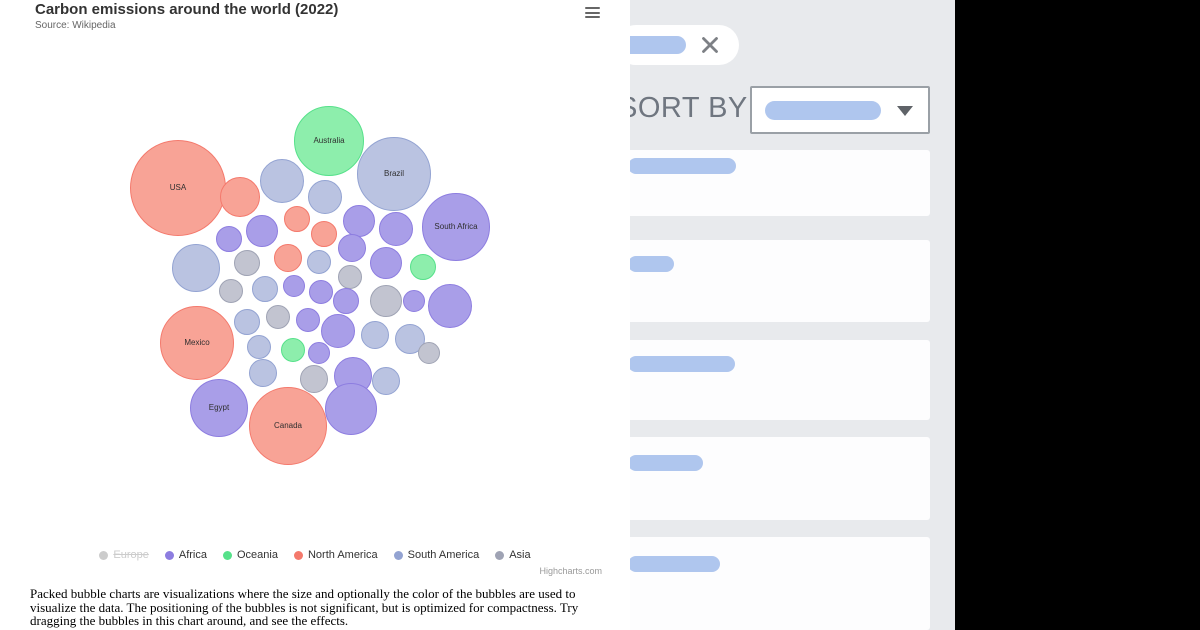 This screenshot has width=1200, height=630. I want to click on bubble-south-africa: South Africa, so click(456, 227).